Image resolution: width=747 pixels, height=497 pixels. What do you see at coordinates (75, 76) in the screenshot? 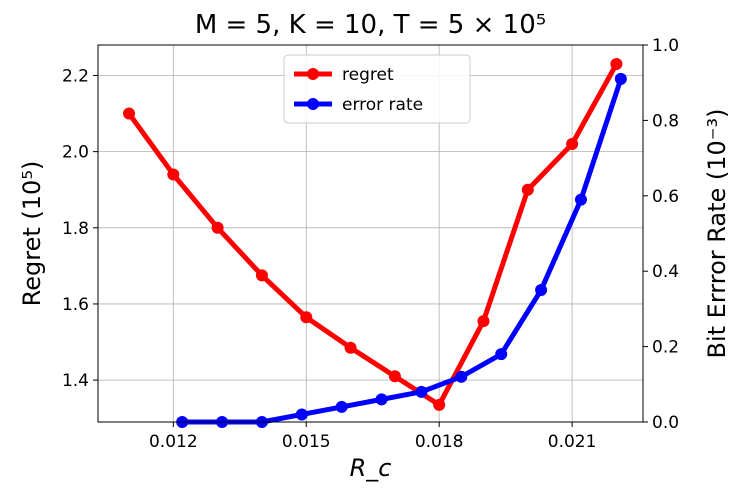
I see `y-left-tick-label: 2.2` at bounding box center [75, 76].